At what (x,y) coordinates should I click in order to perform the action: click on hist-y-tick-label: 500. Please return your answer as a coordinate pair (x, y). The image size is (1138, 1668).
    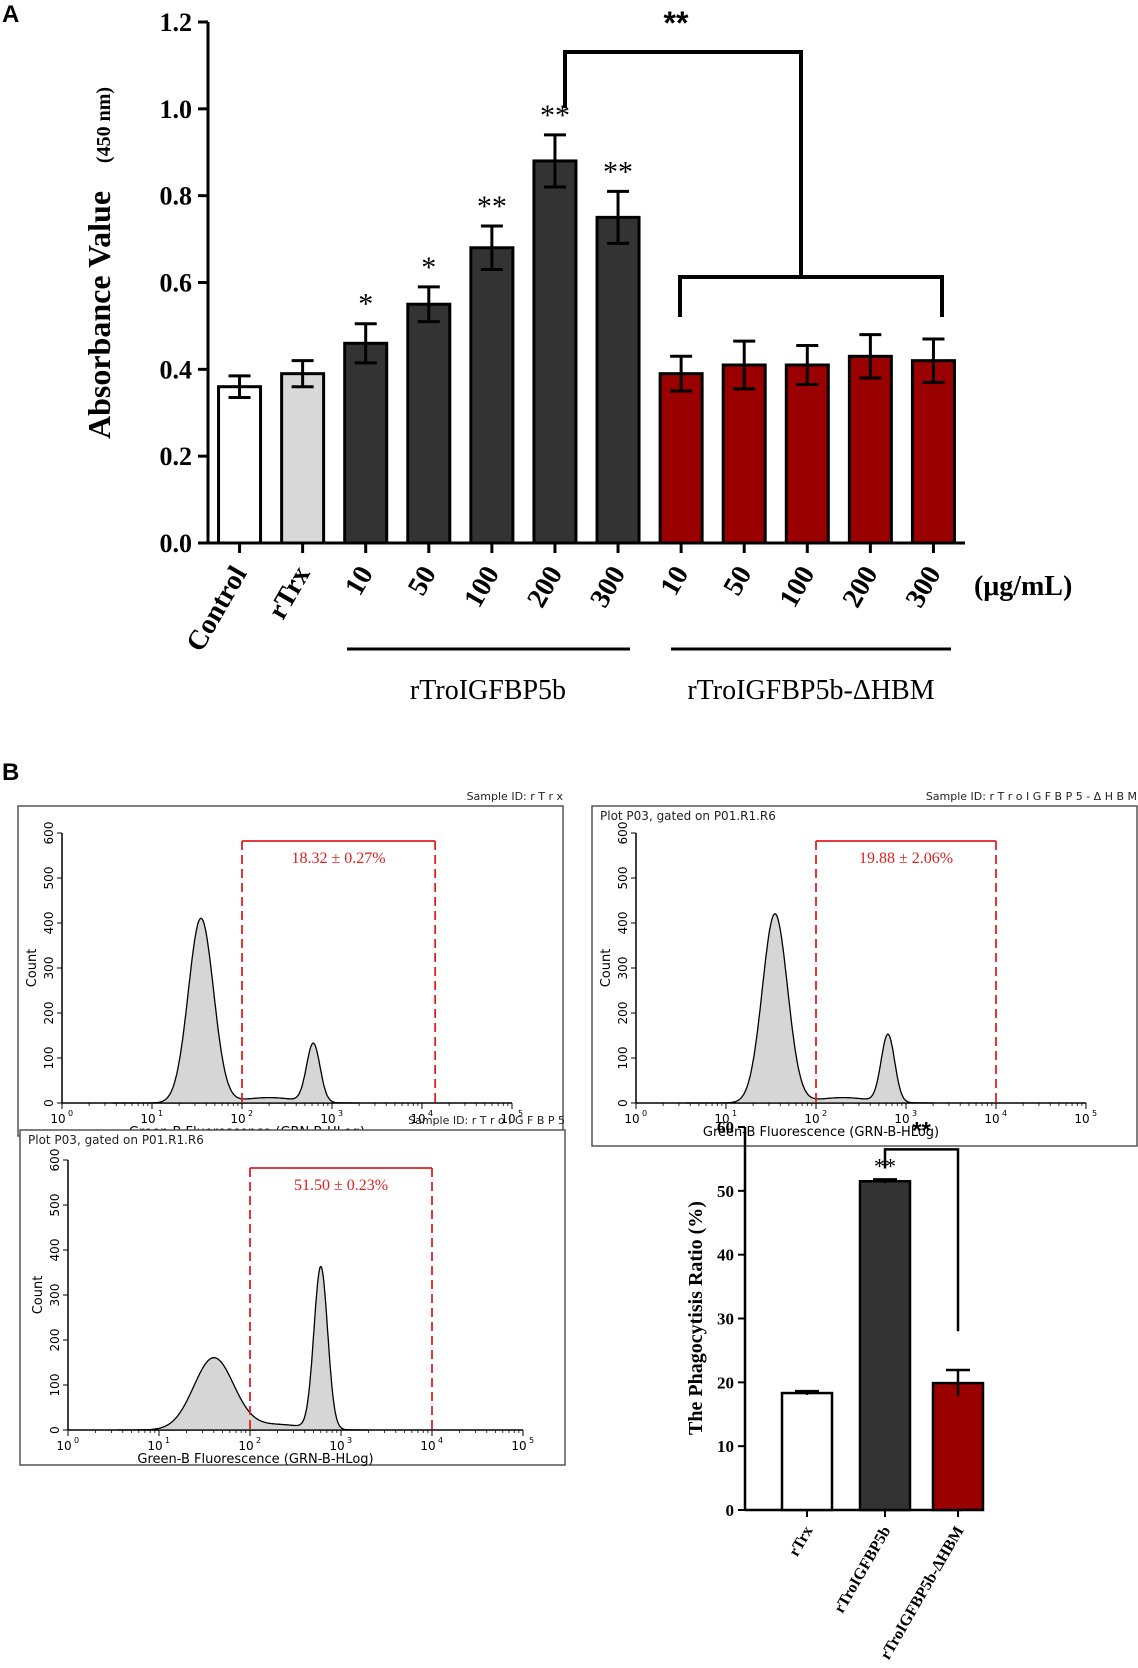
    Looking at the image, I should click on (623, 878).